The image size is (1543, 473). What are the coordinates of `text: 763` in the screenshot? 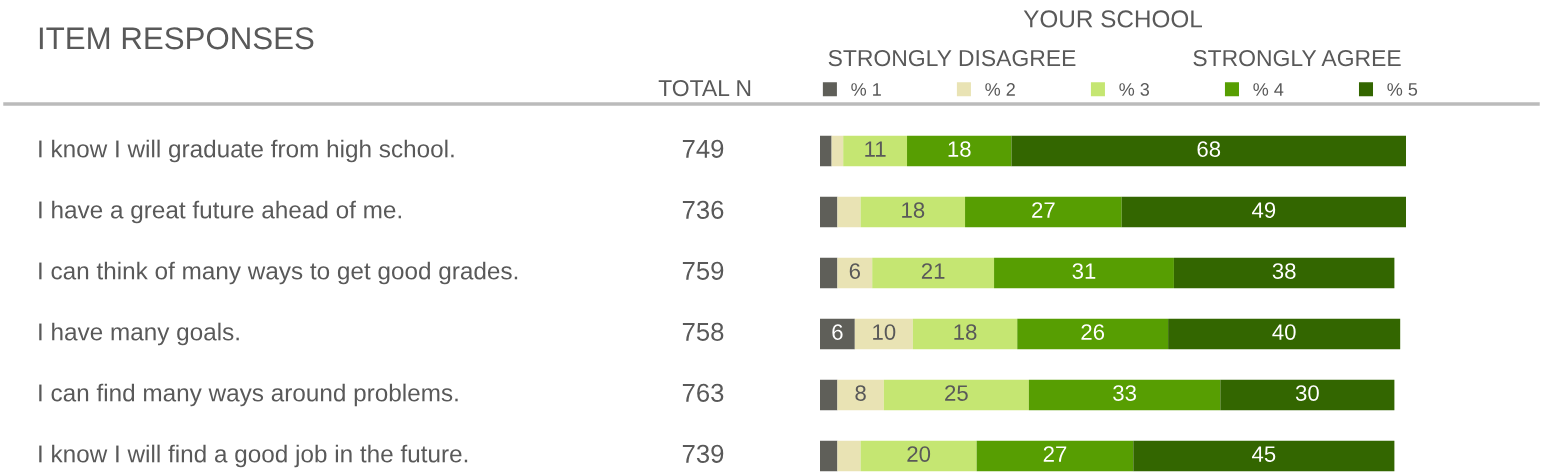 It's located at (703, 392).